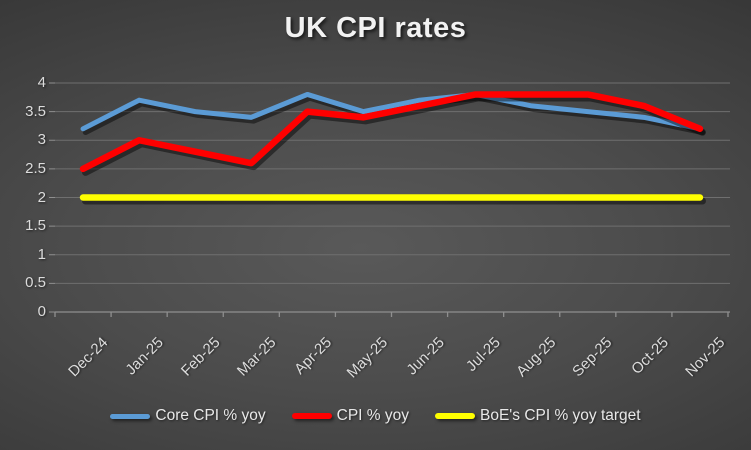 The height and width of the screenshot is (450, 751). Describe the element at coordinates (311, 416) in the screenshot. I see `cpi-line-swatch` at that location.